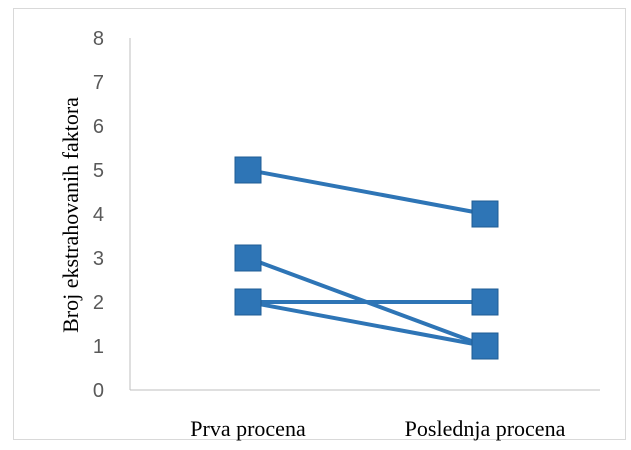  Describe the element at coordinates (98, 83) in the screenshot. I see `y-tick-label: 7` at that location.